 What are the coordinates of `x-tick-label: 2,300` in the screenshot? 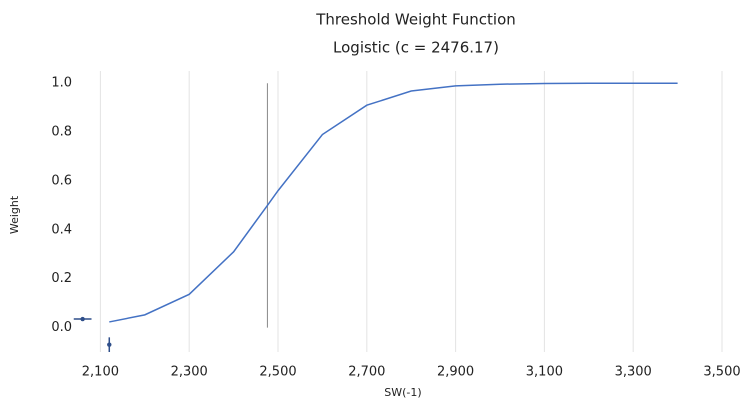 It's located at (189, 372).